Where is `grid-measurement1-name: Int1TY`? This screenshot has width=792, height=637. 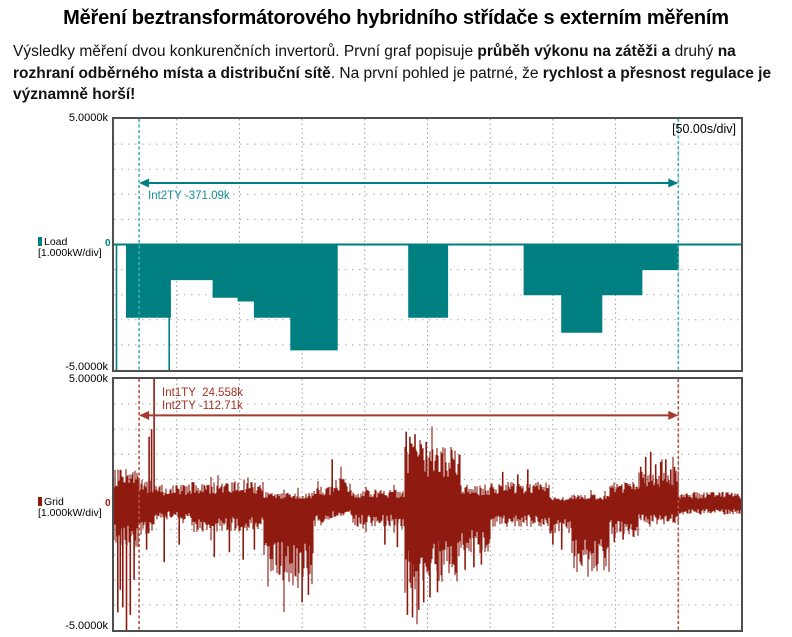 grid-measurement1-name: Int1TY is located at coordinates (179, 393).